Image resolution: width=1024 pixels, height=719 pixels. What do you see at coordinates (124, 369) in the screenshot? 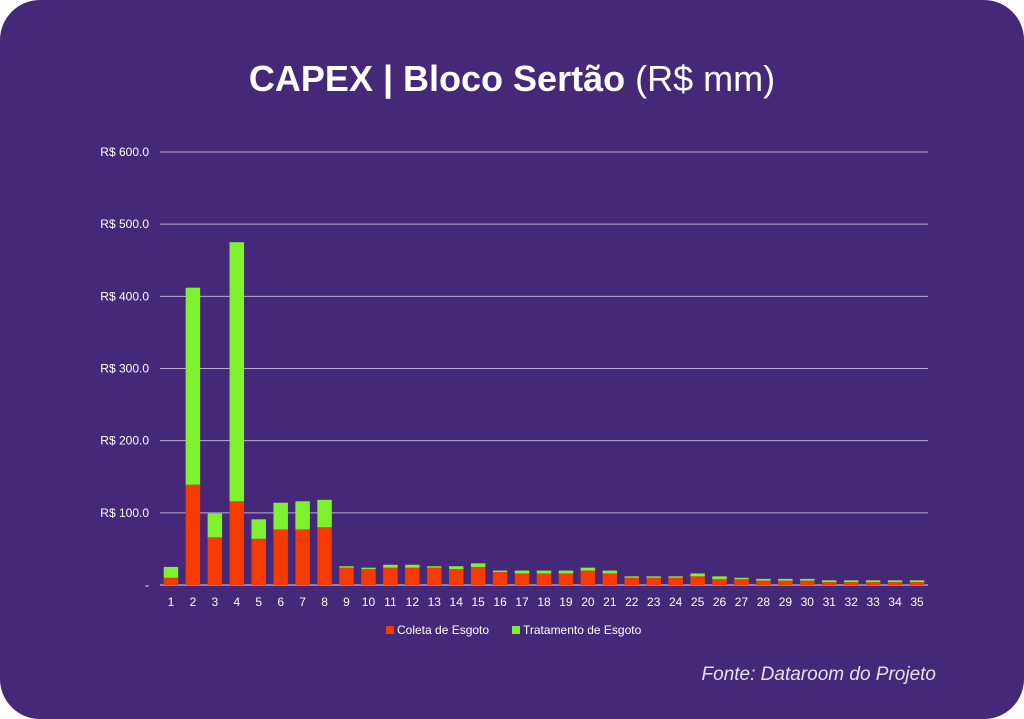
I see `y-tick-label: R$ 300.0` at bounding box center [124, 369].